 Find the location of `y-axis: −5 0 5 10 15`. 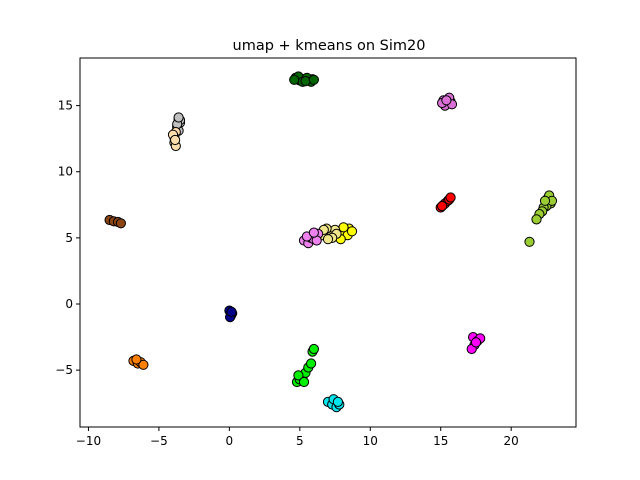

y-axis: −5 0 5 10 15 is located at coordinates (67, 238).